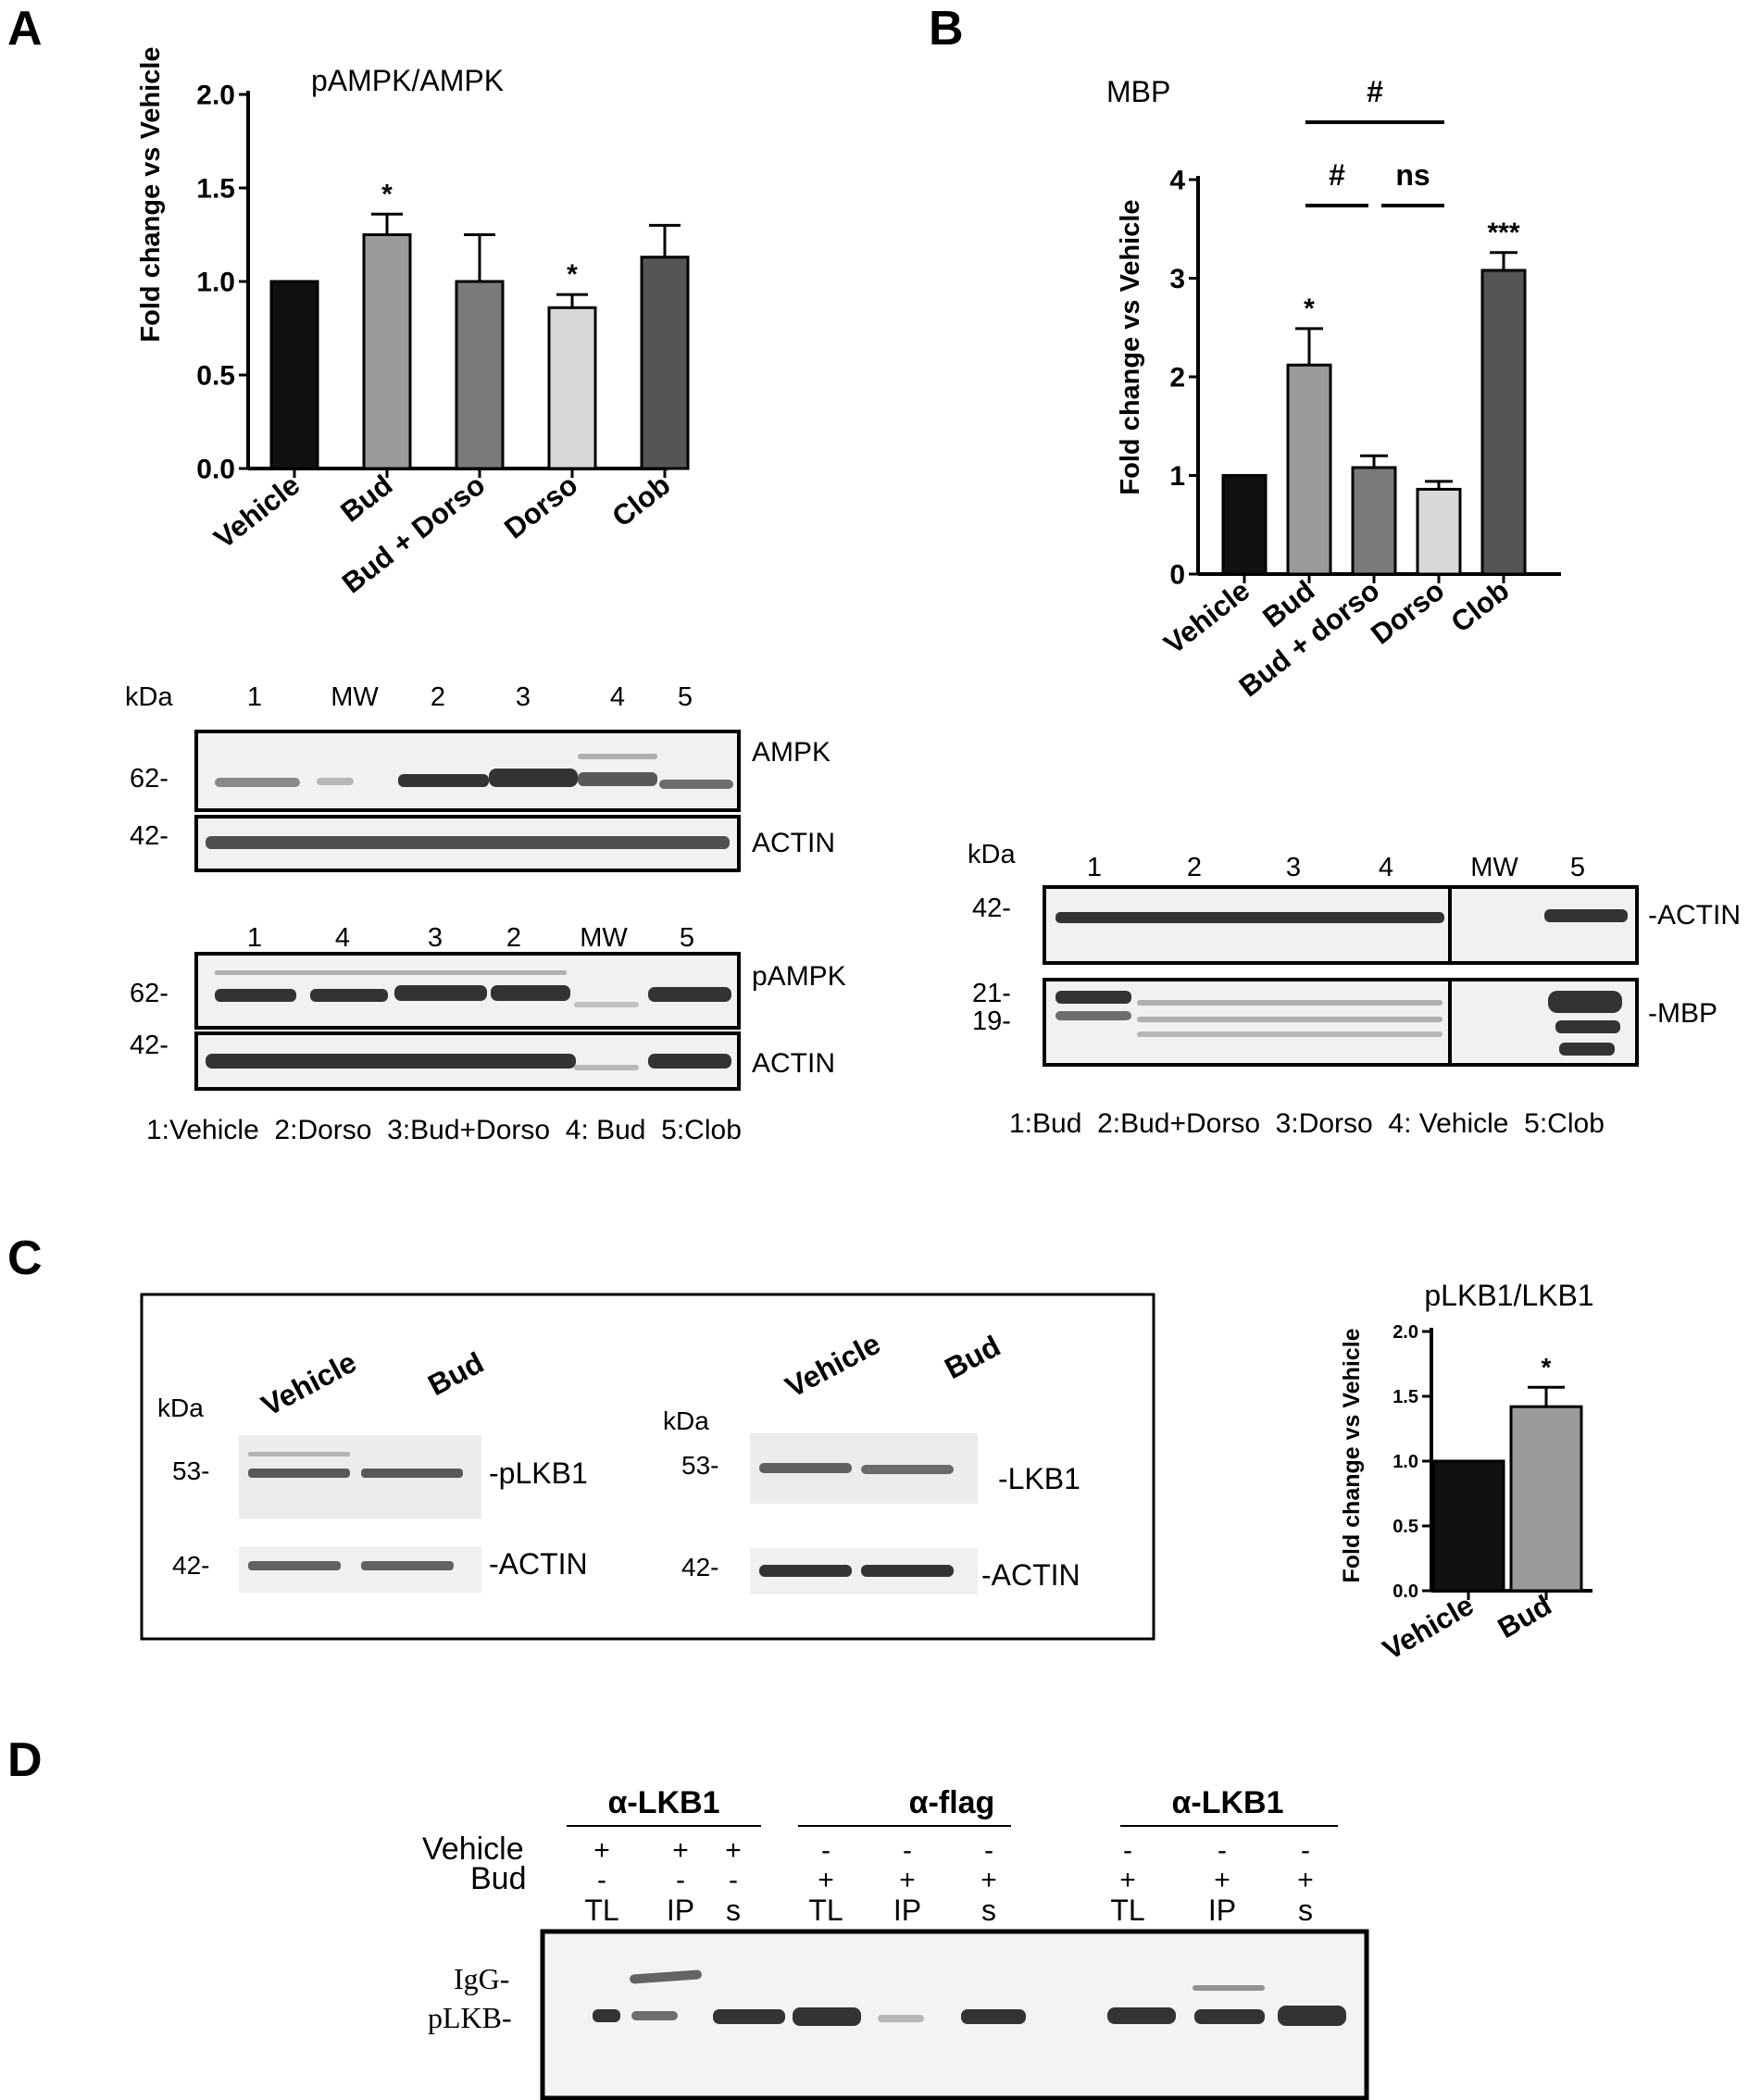  Describe the element at coordinates (685, 697) in the screenshot. I see `blot-ampk-lane-5: 5` at that location.